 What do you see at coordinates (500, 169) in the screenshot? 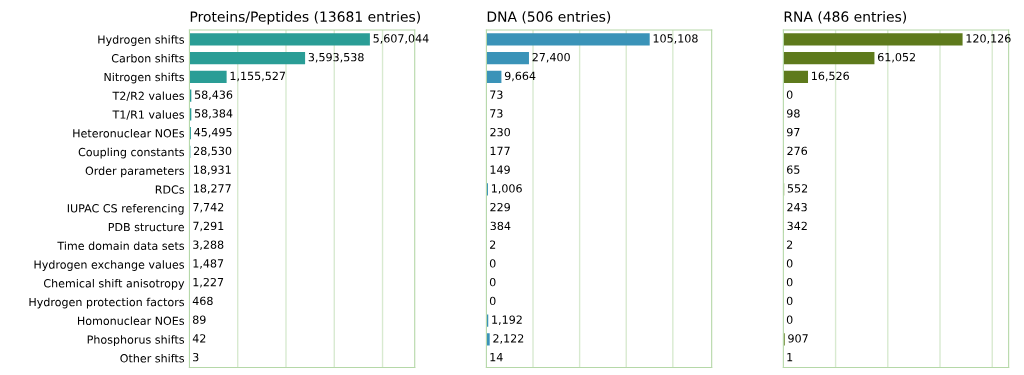
I see `data-label: 149` at bounding box center [500, 169].